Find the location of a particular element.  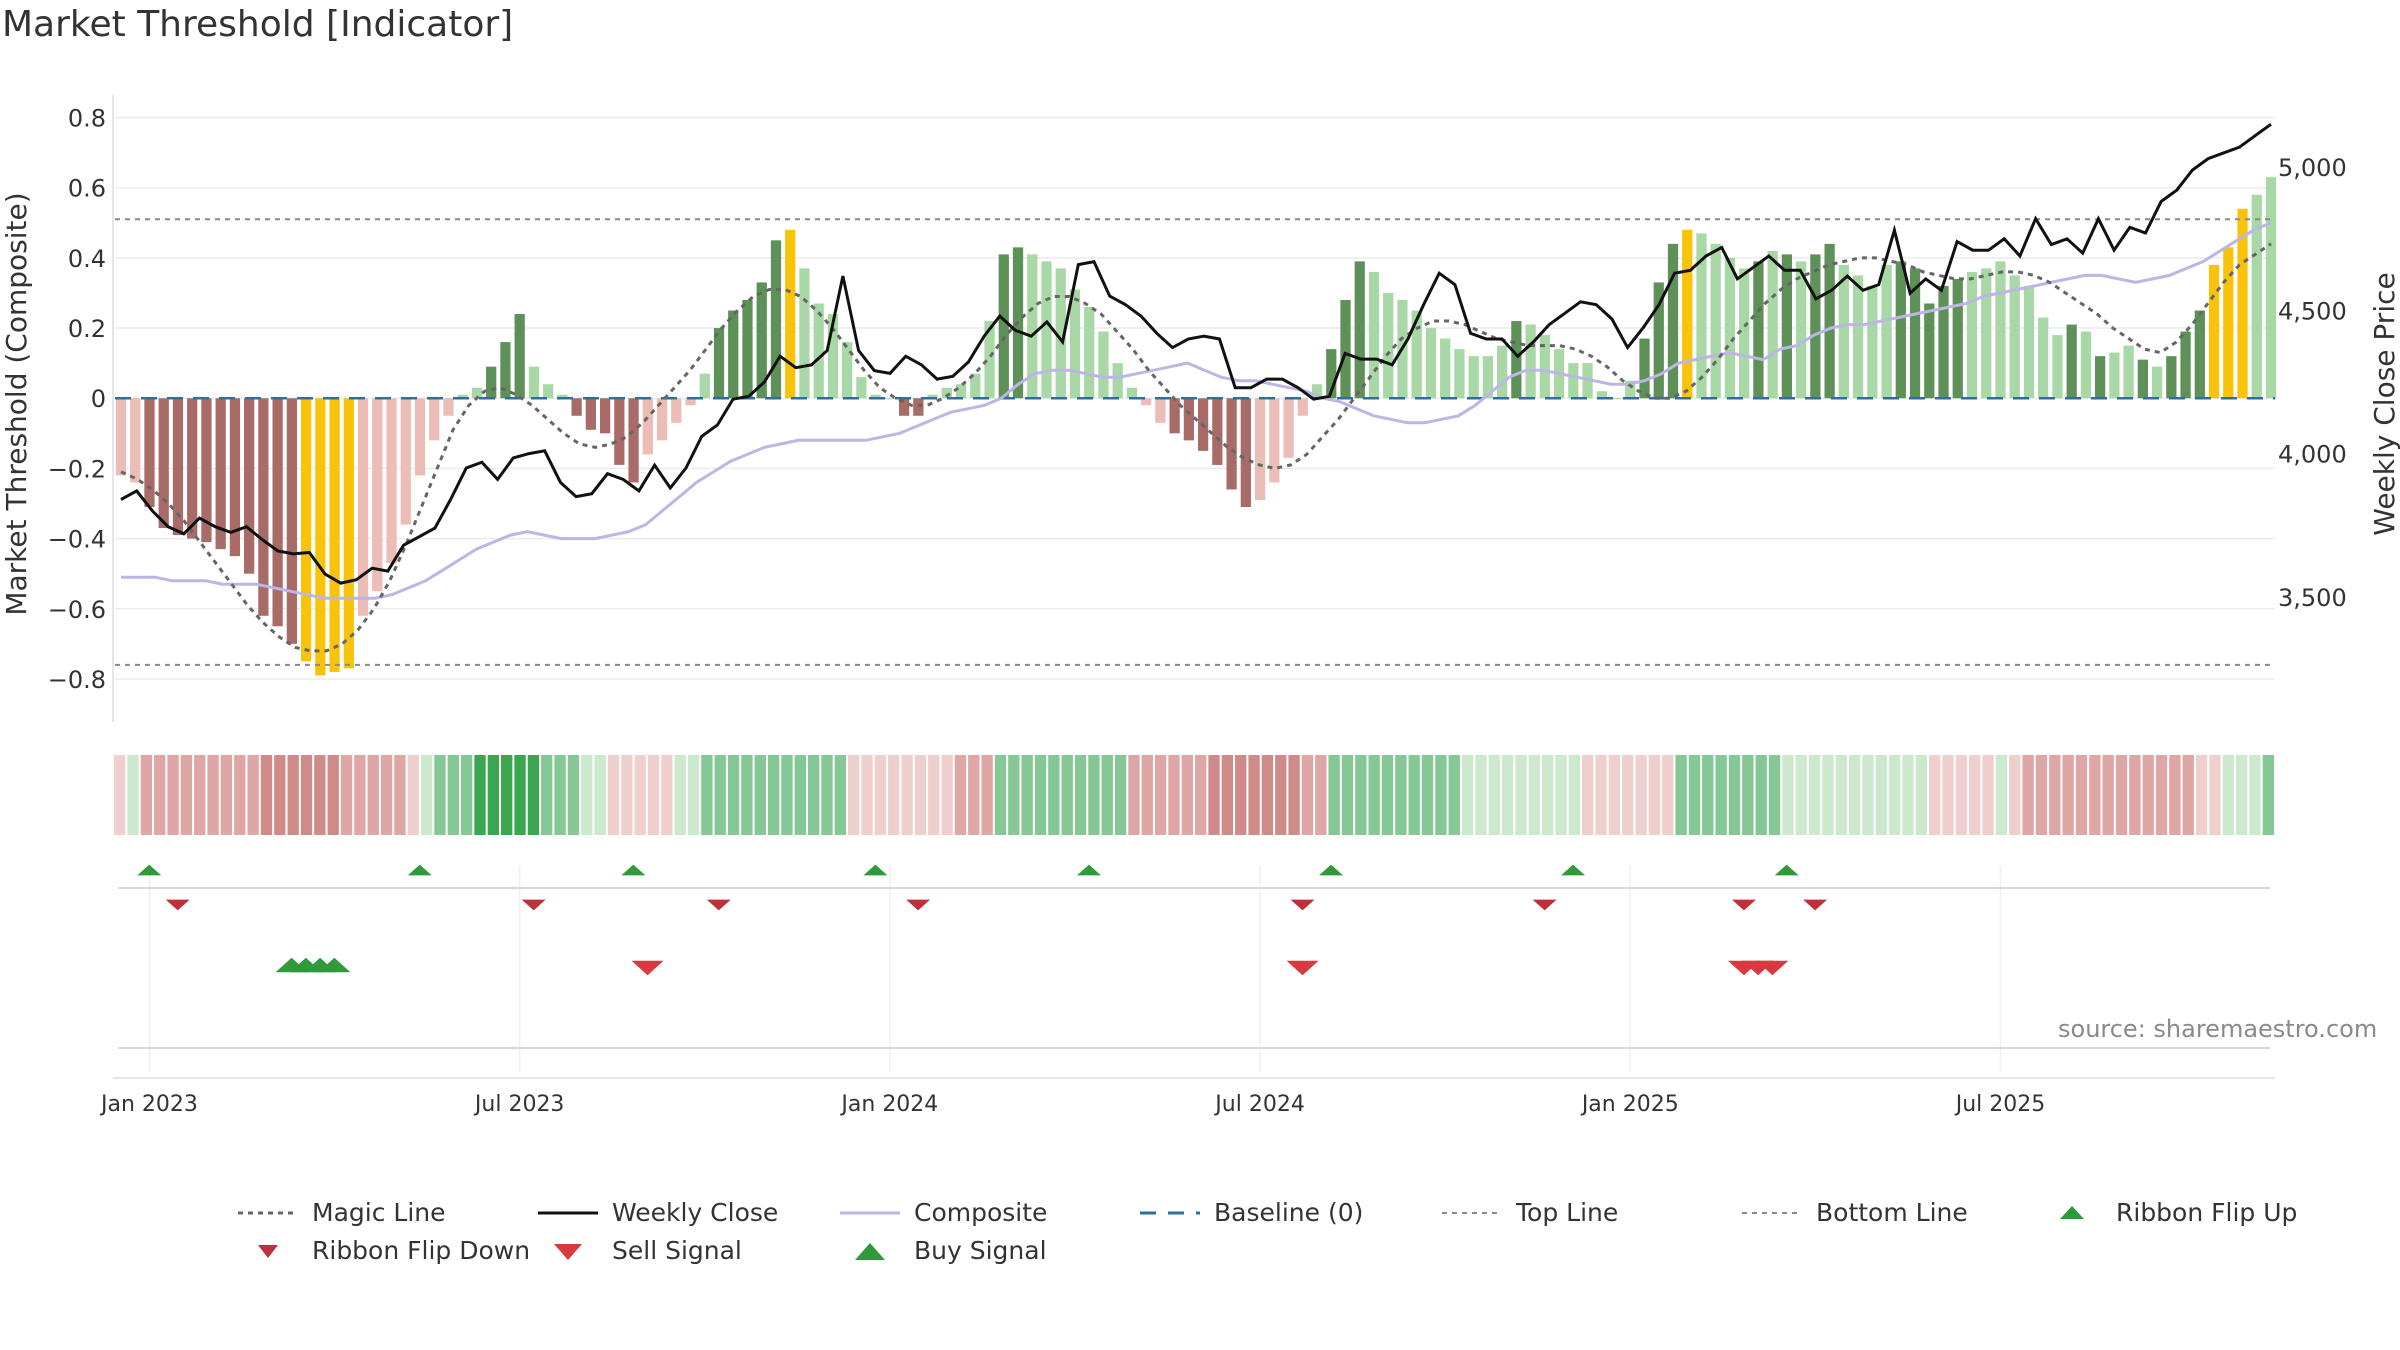

legend-item: Buy Signal is located at coordinates (942, 1250).